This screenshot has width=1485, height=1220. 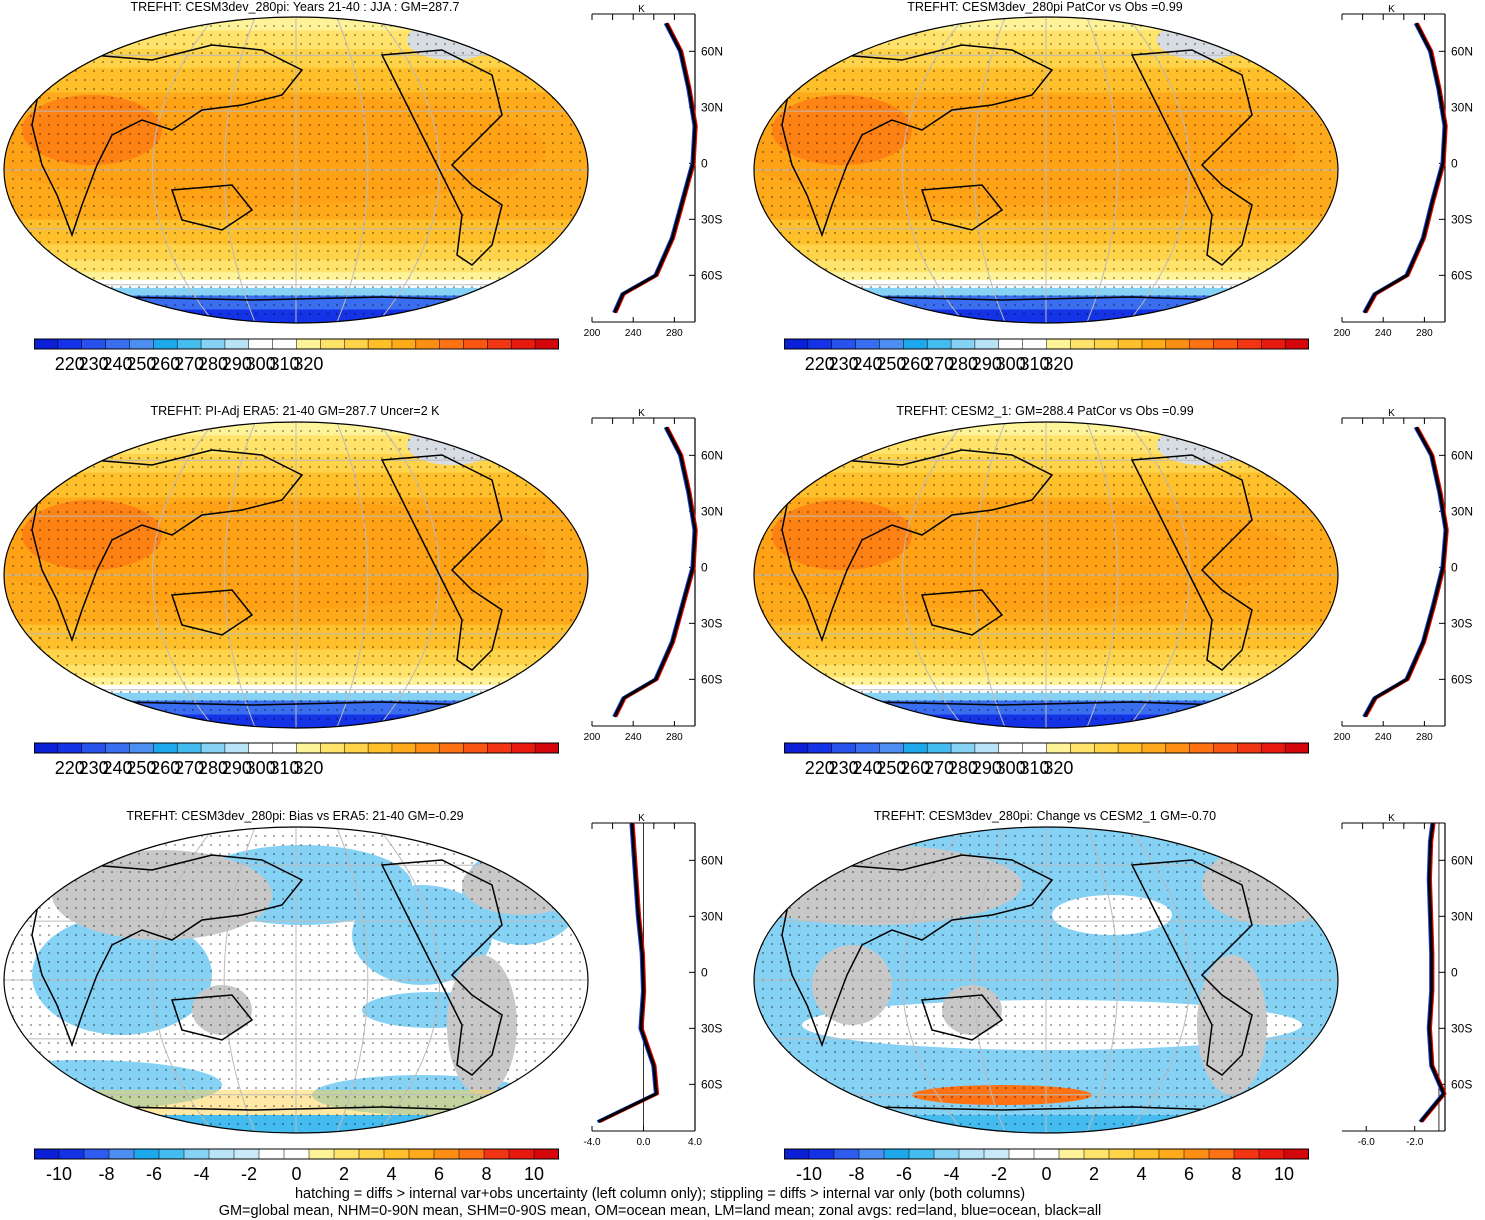 What do you see at coordinates (1342, 737) in the screenshot?
I see `zonal-x-label: 200` at bounding box center [1342, 737].